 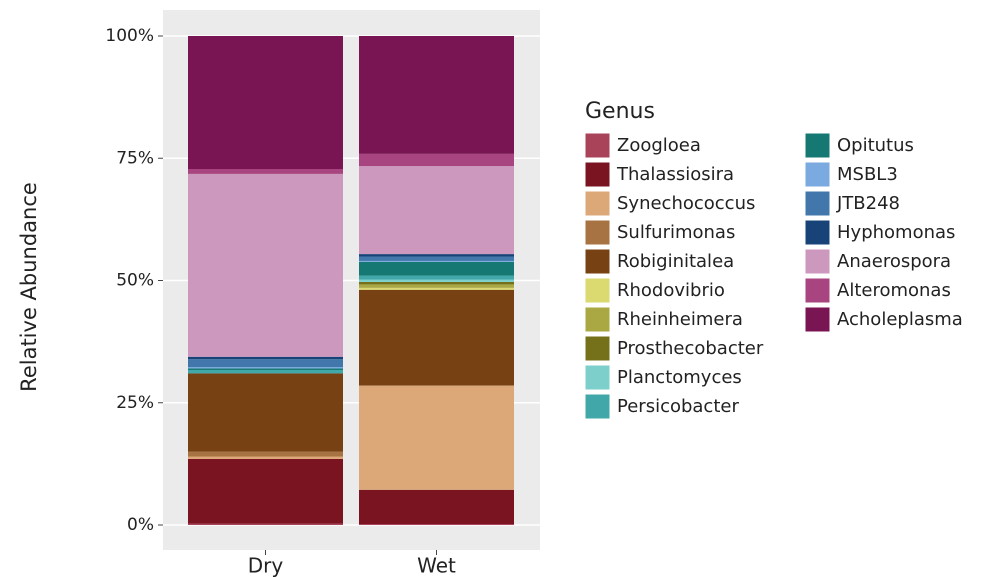 I want to click on legend-label: Planctomyces, so click(x=679, y=377).